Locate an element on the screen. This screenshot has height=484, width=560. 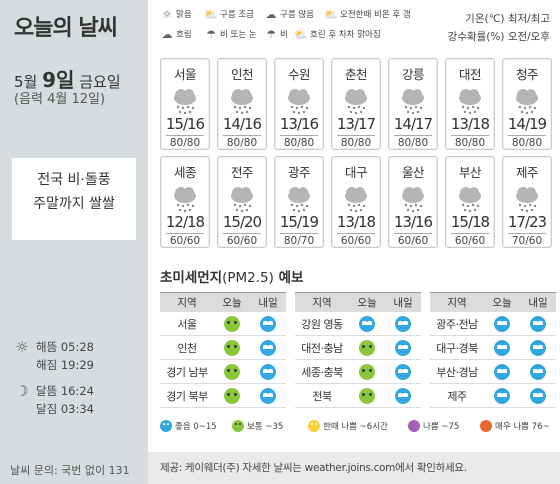
dust-region: 경기 북부 is located at coordinates (187, 396).